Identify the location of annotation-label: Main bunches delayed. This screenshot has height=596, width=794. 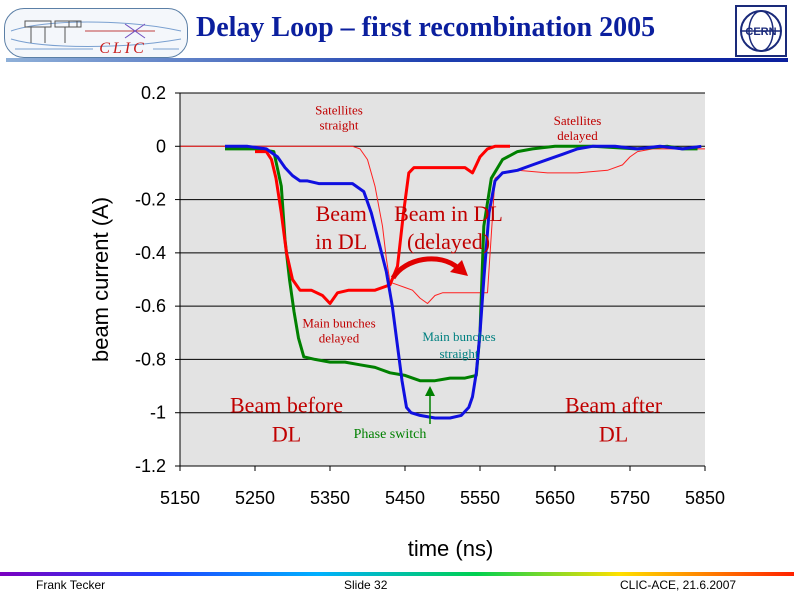
(338, 330).